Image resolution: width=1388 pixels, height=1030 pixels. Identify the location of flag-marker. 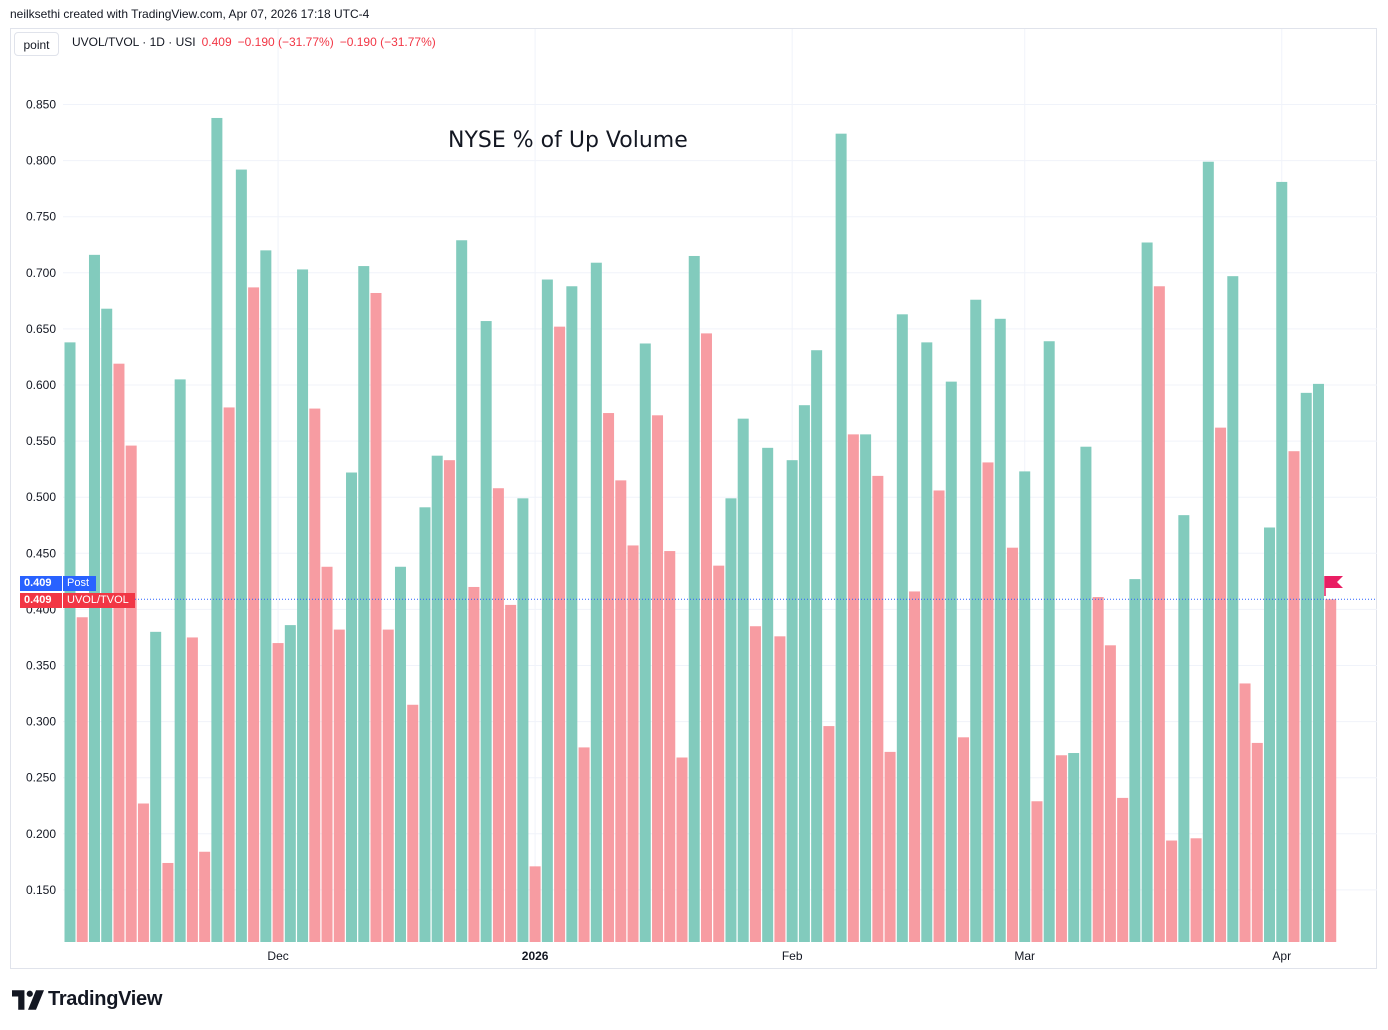
(1333, 586).